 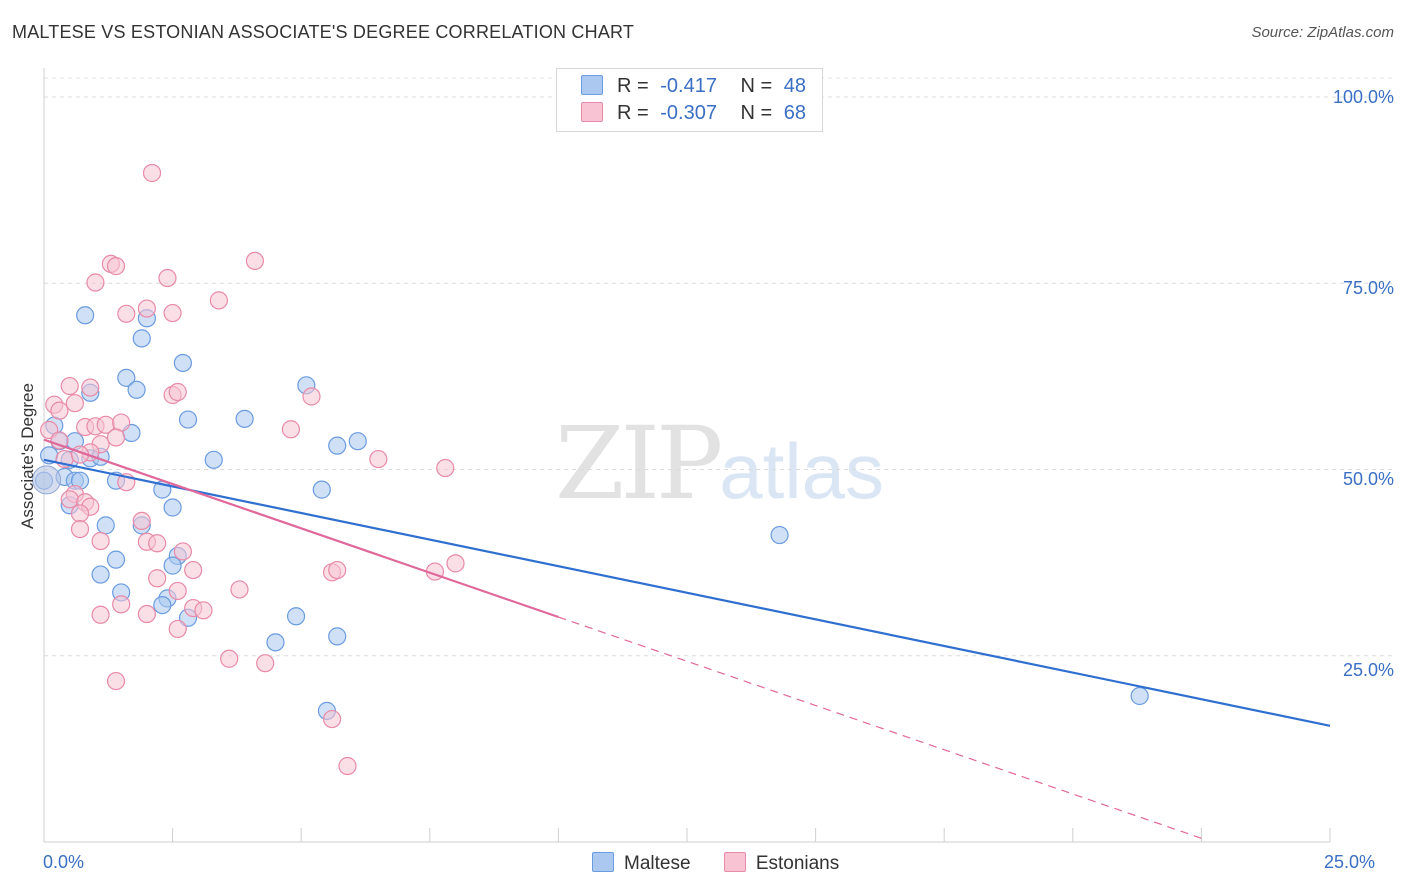 What do you see at coordinates (1322, 32) in the screenshot?
I see `source-label: Source: ZipAtlas.com` at bounding box center [1322, 32].